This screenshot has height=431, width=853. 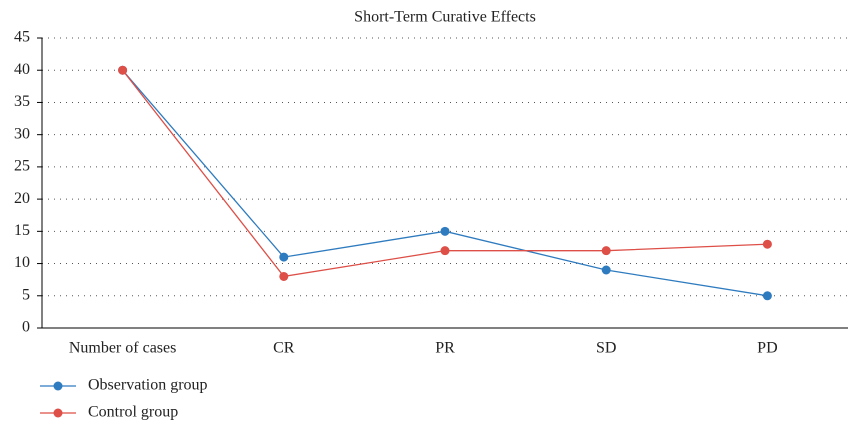 I want to click on y-tick-label: 15, so click(x=22, y=230).